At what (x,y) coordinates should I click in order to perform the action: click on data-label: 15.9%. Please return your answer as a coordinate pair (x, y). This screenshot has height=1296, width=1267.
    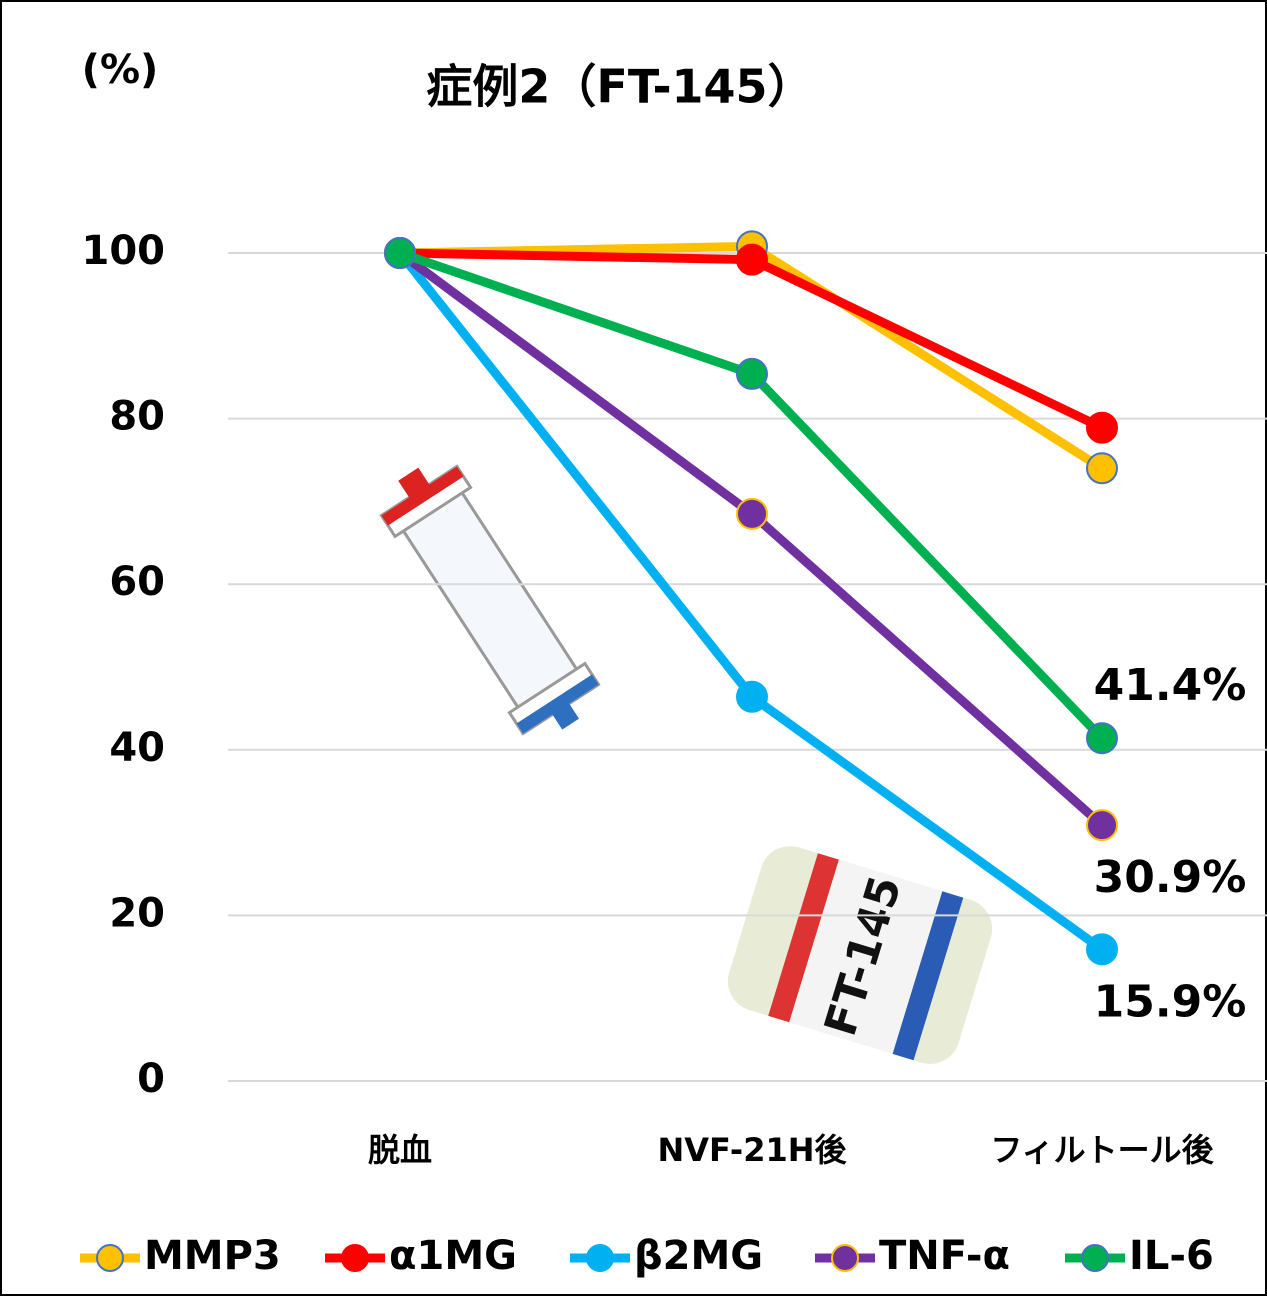
    Looking at the image, I should click on (1170, 1001).